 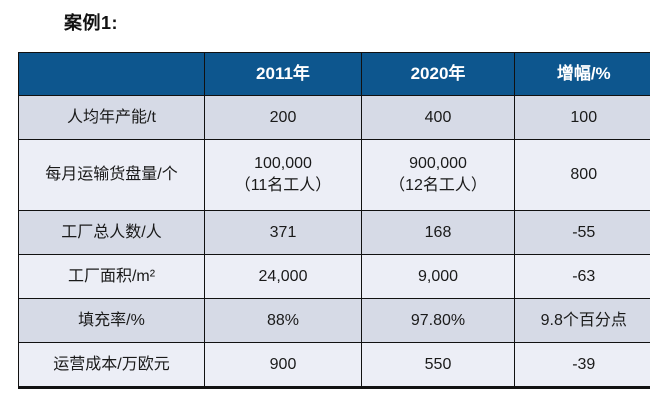 I want to click on cell-2011: 200, so click(x=283, y=117).